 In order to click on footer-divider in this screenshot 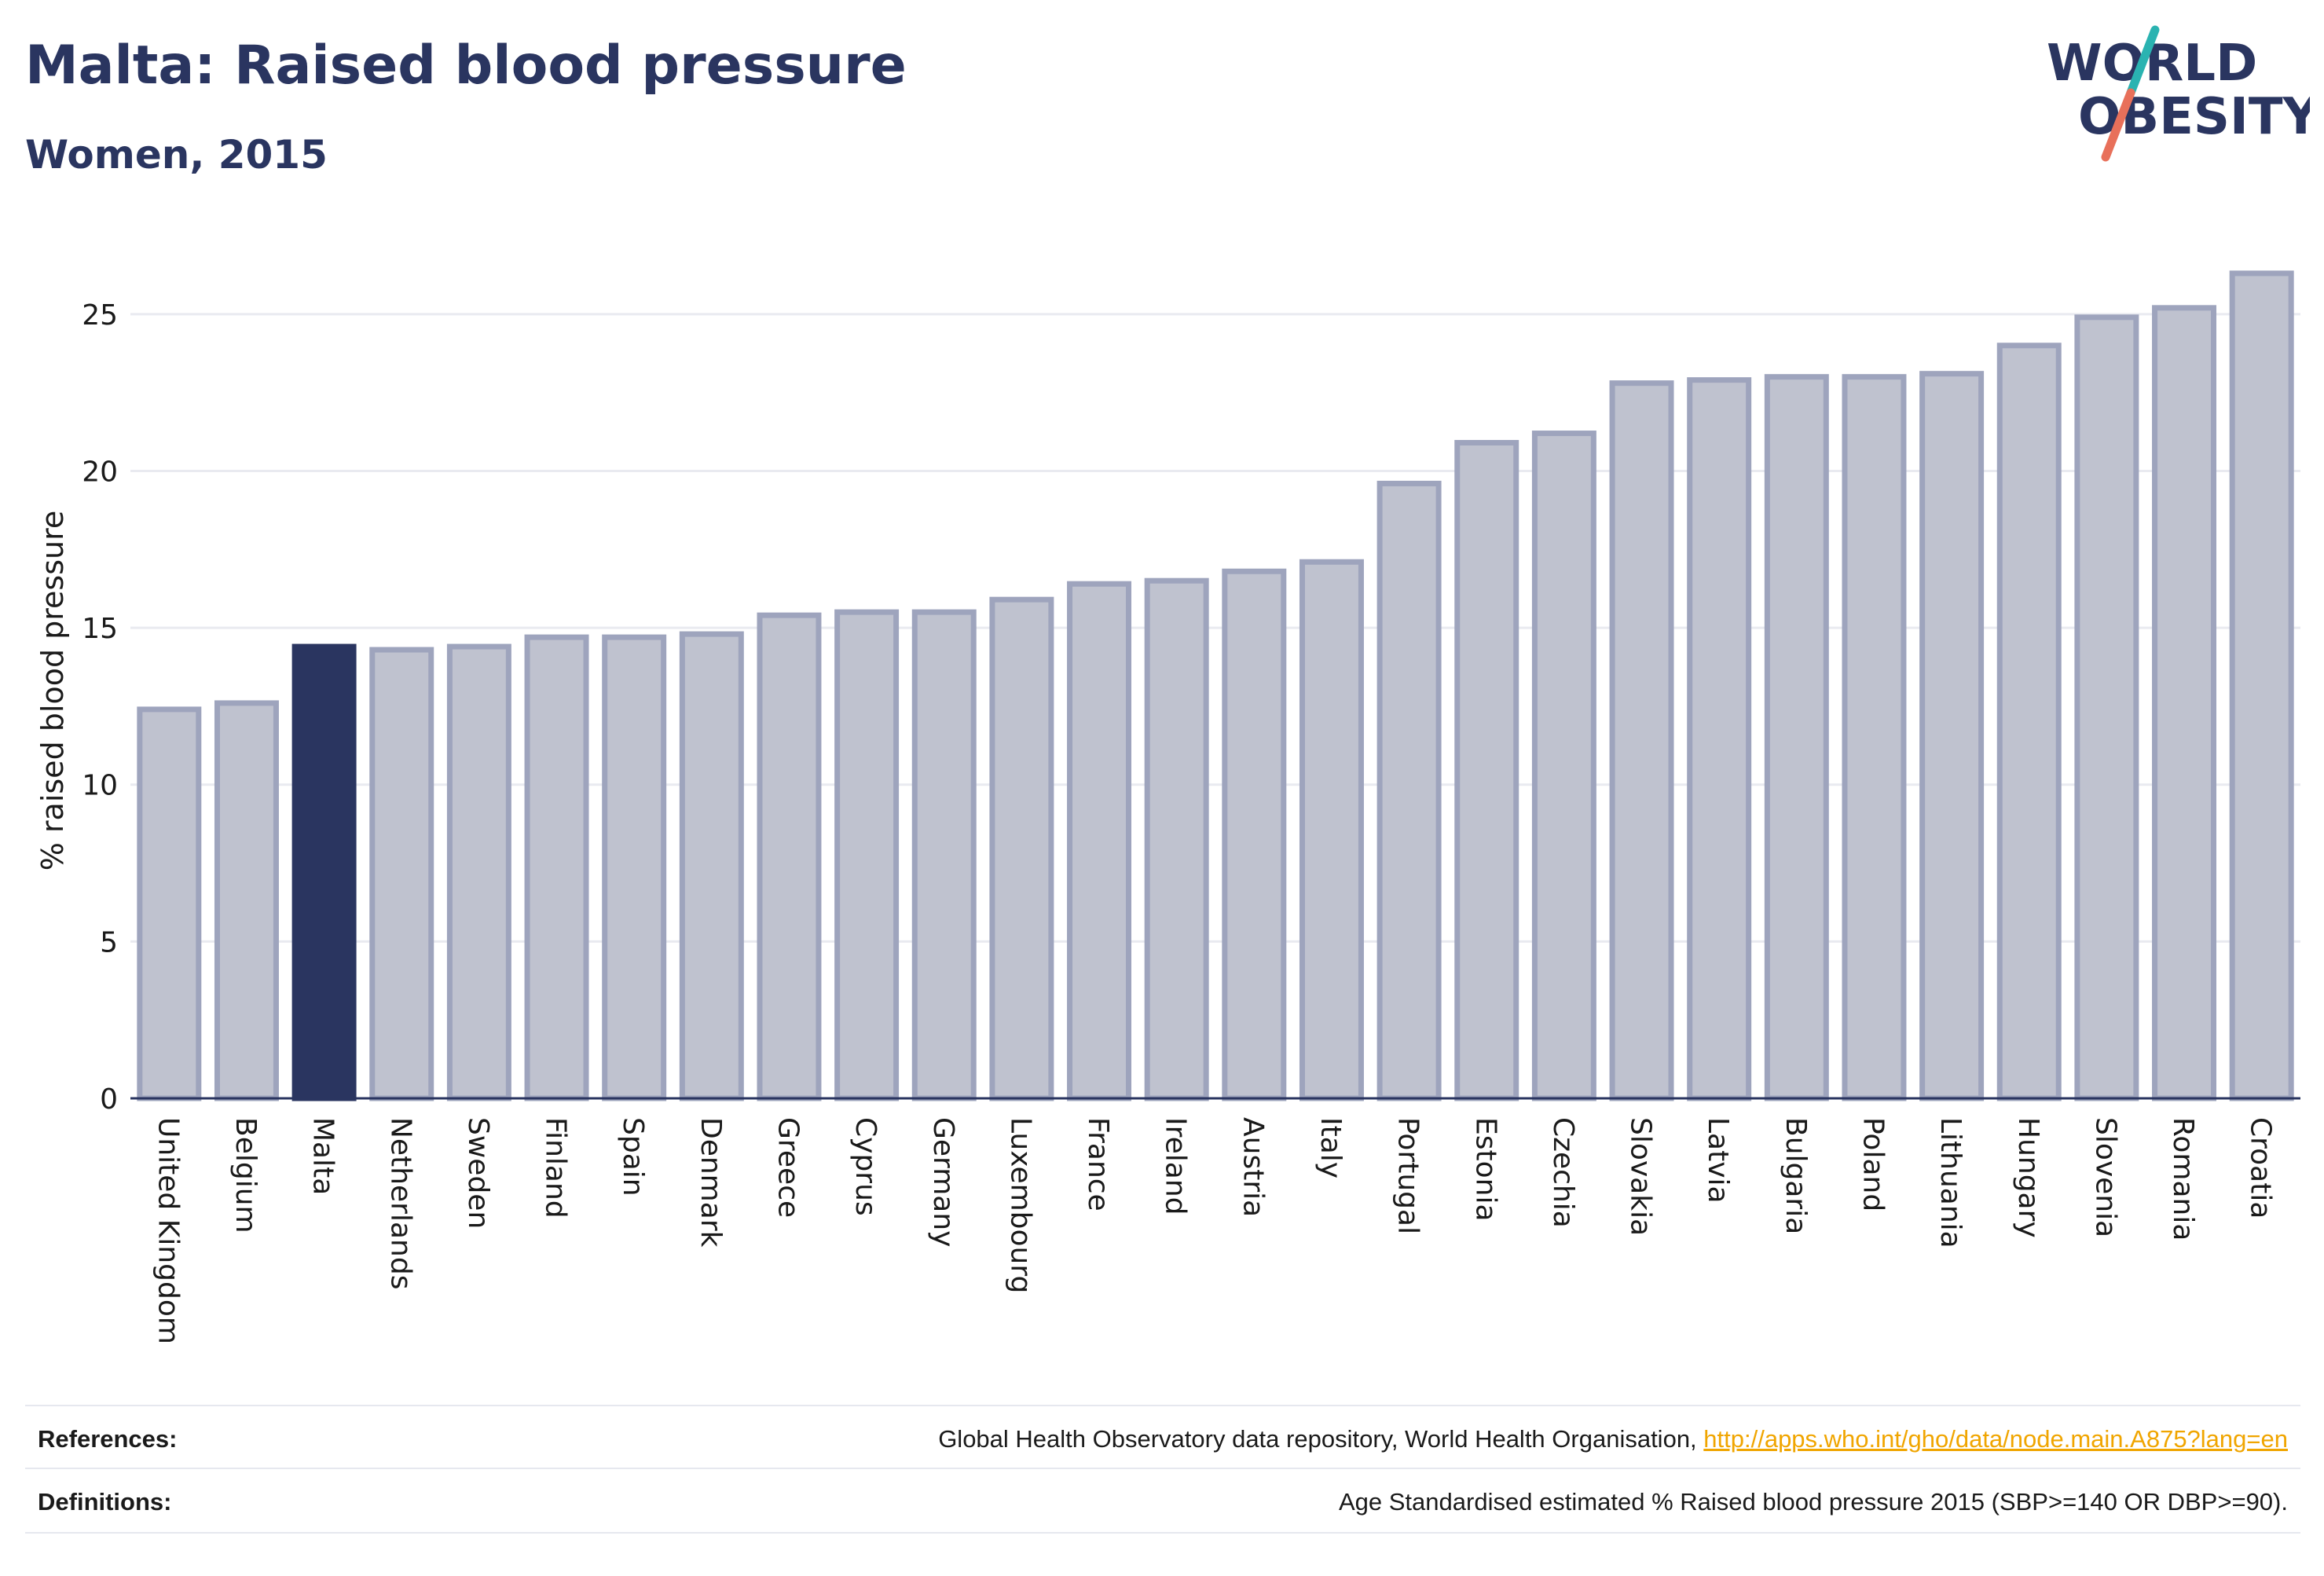, I will do `click(1162, 1533)`.